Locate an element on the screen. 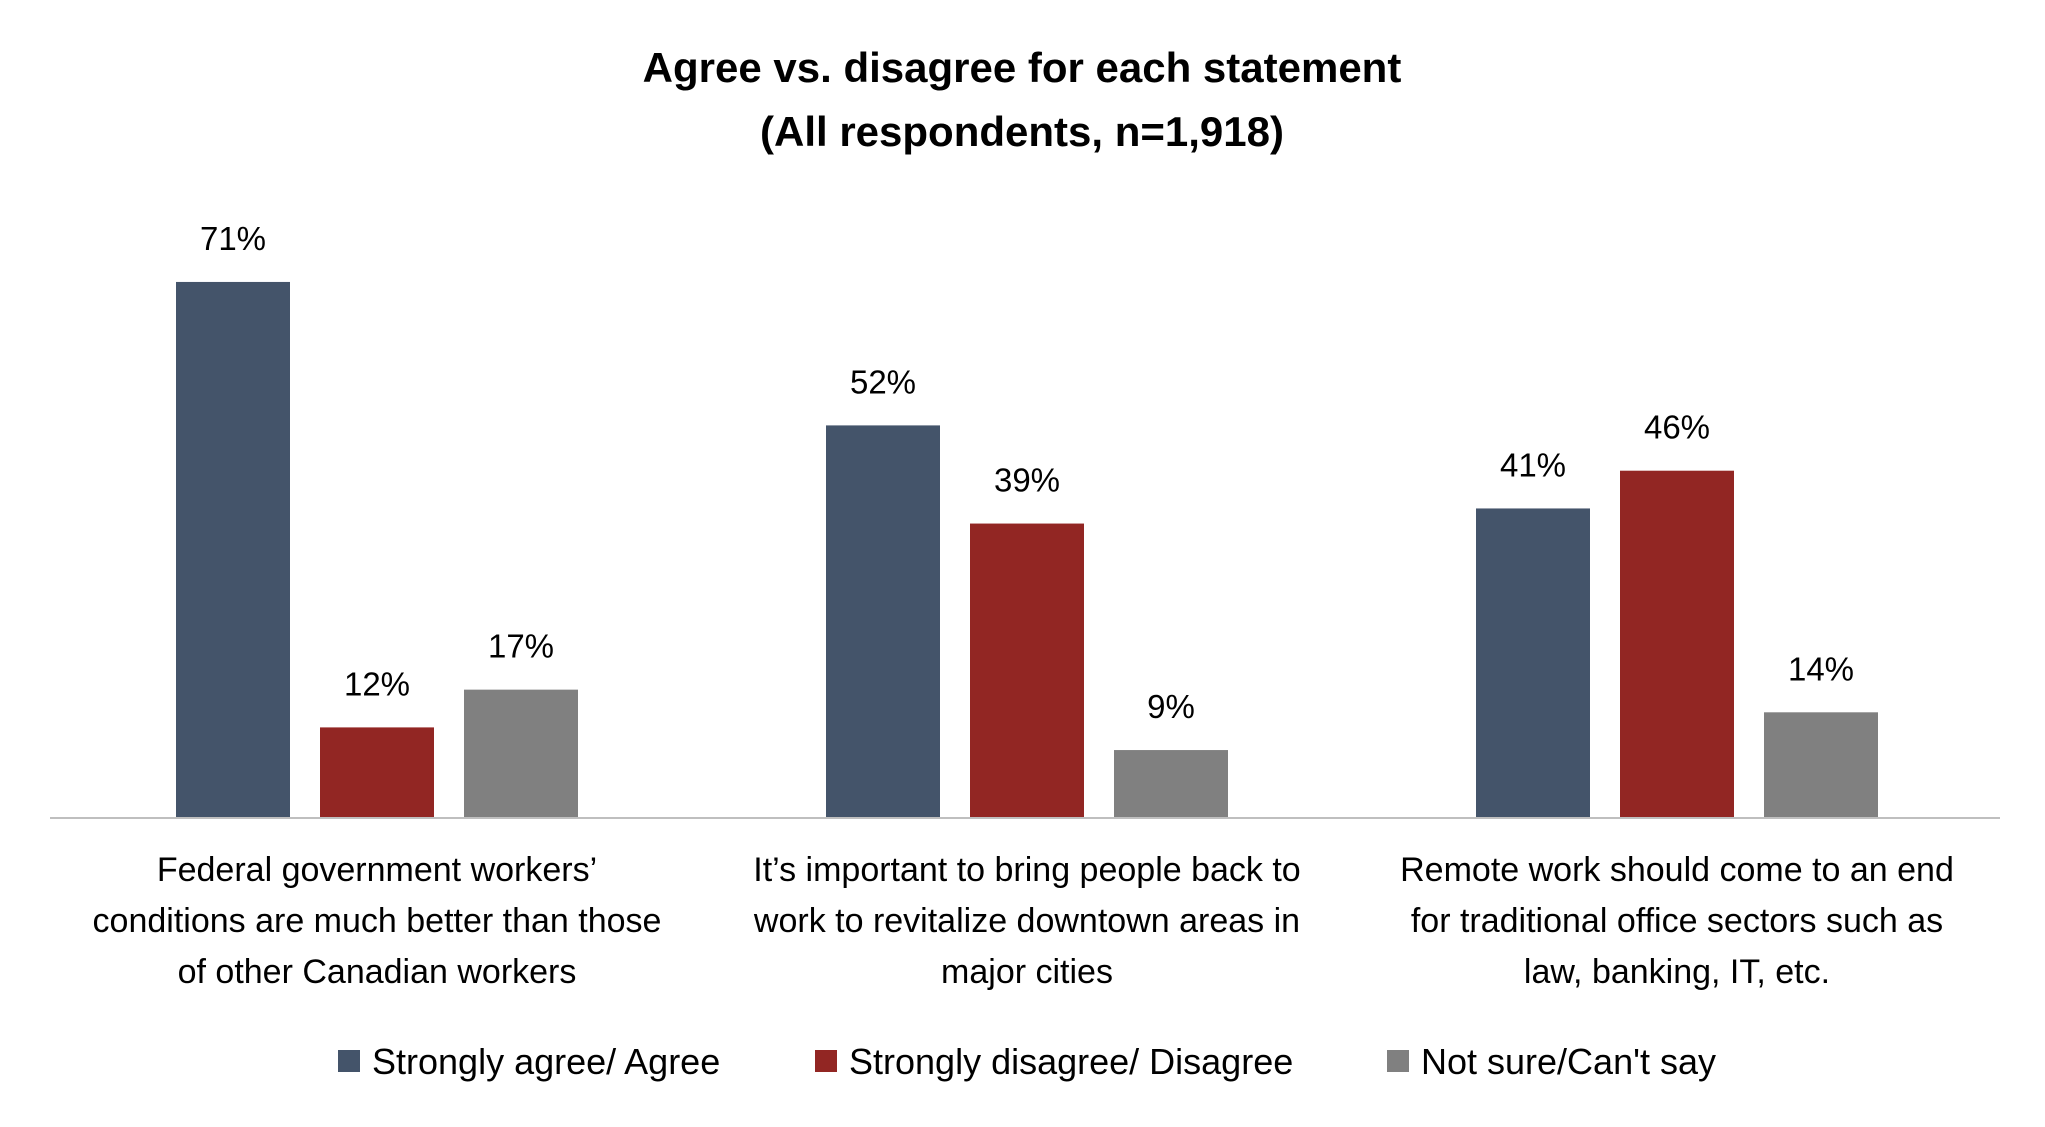 This screenshot has height=1127, width=2045. category-label-line: conditions are much better than those is located at coordinates (377, 921).